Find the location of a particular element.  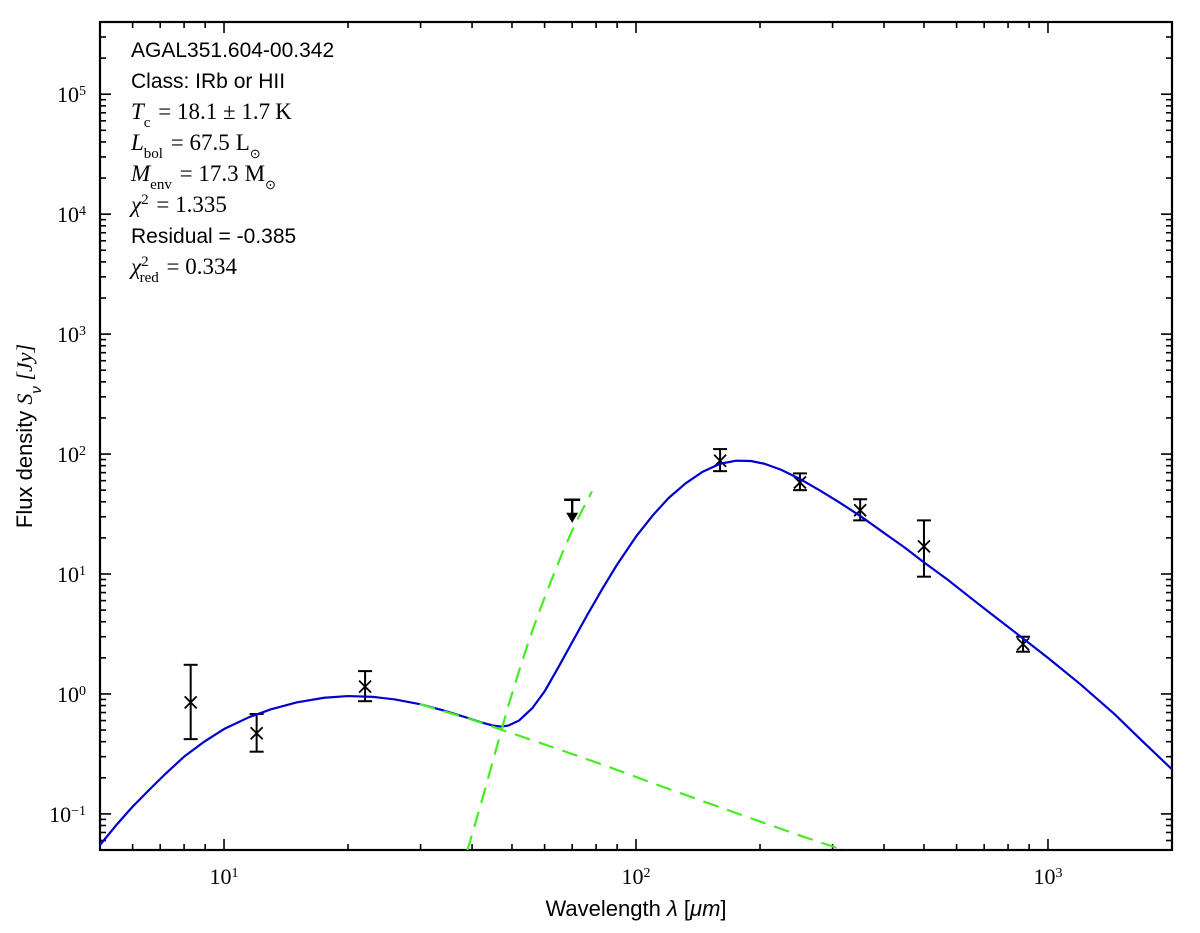

x-tick-label: 10¹ is located at coordinates (224, 876).